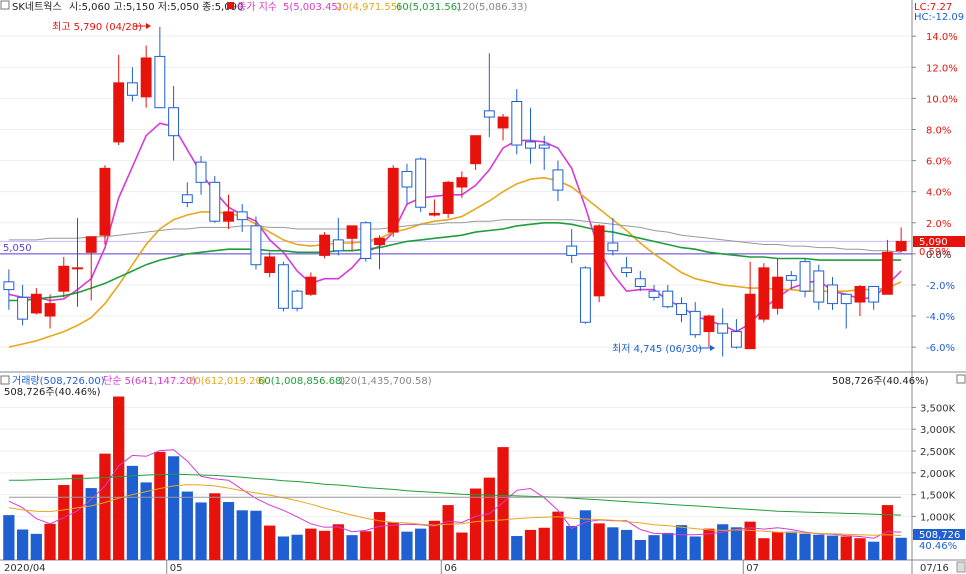 This screenshot has height=574, width=966. I want to click on price-tick-label: 8.0%, so click(938, 130).